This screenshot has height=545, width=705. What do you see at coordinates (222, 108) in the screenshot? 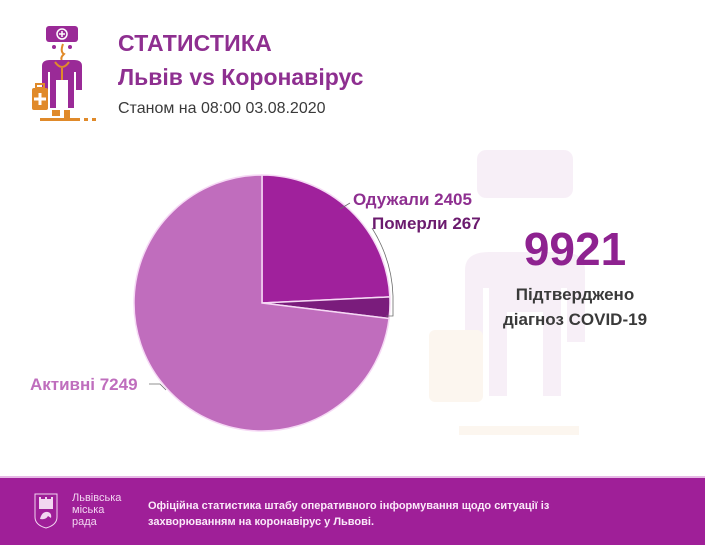
I see `date-line: Станом на 08:00 03.08.2020` at bounding box center [222, 108].